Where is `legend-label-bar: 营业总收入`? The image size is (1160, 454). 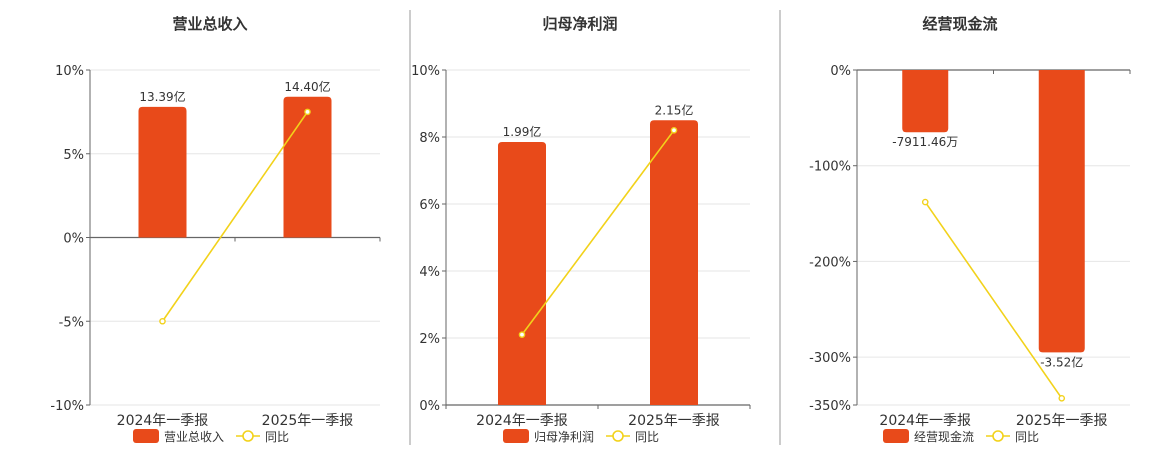
legend-label-bar: 营业总收入 is located at coordinates (194, 437).